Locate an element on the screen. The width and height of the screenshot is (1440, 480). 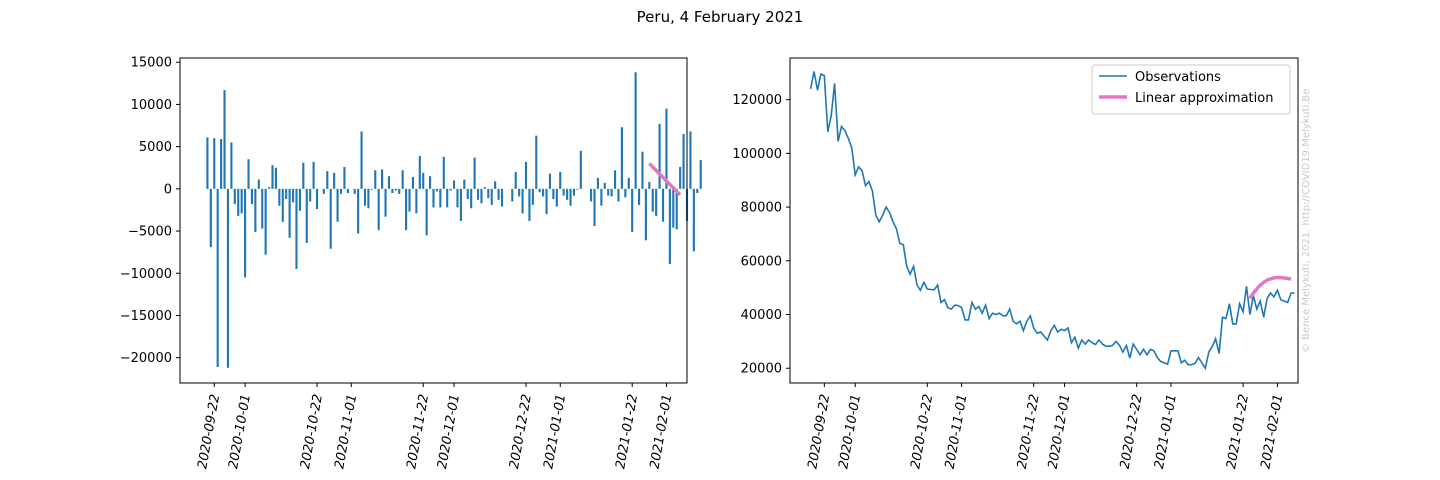
y-axis: 120000 100000 80000 60000 40000 20000 is located at coordinates (761, 235).